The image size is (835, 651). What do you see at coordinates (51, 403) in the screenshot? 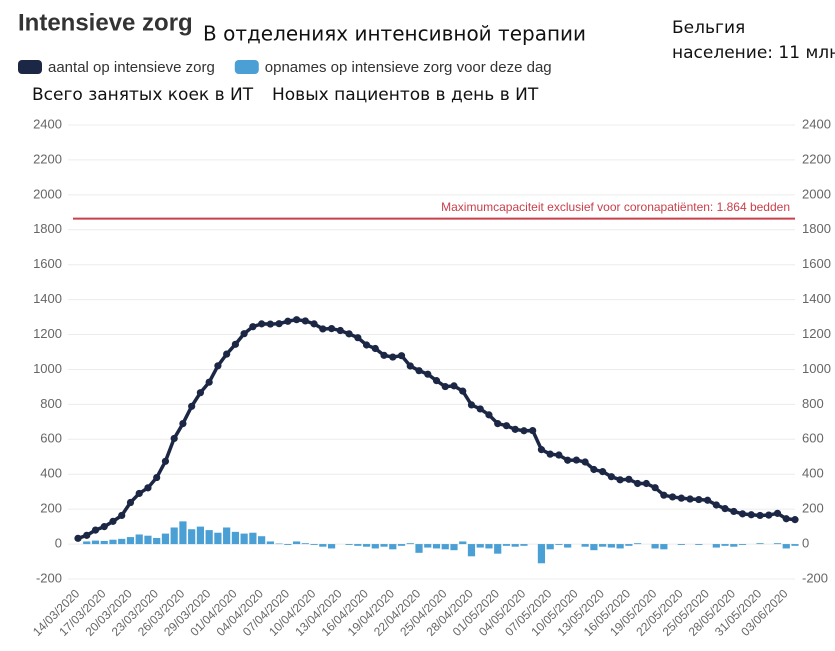
I see `y-tick-label: 800` at bounding box center [51, 403].